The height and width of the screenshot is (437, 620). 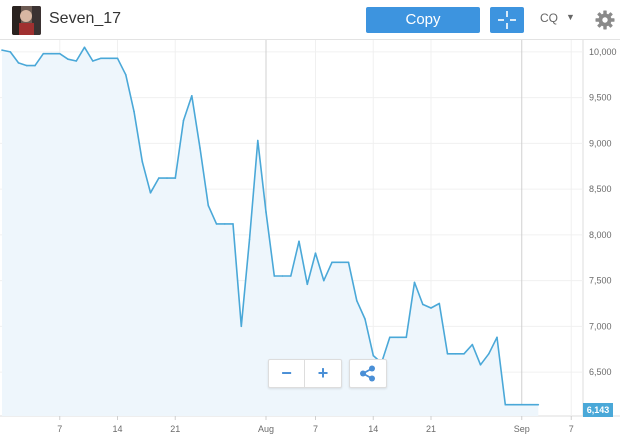 What do you see at coordinates (600, 98) in the screenshot?
I see `y-tick-label: 9,500` at bounding box center [600, 98].